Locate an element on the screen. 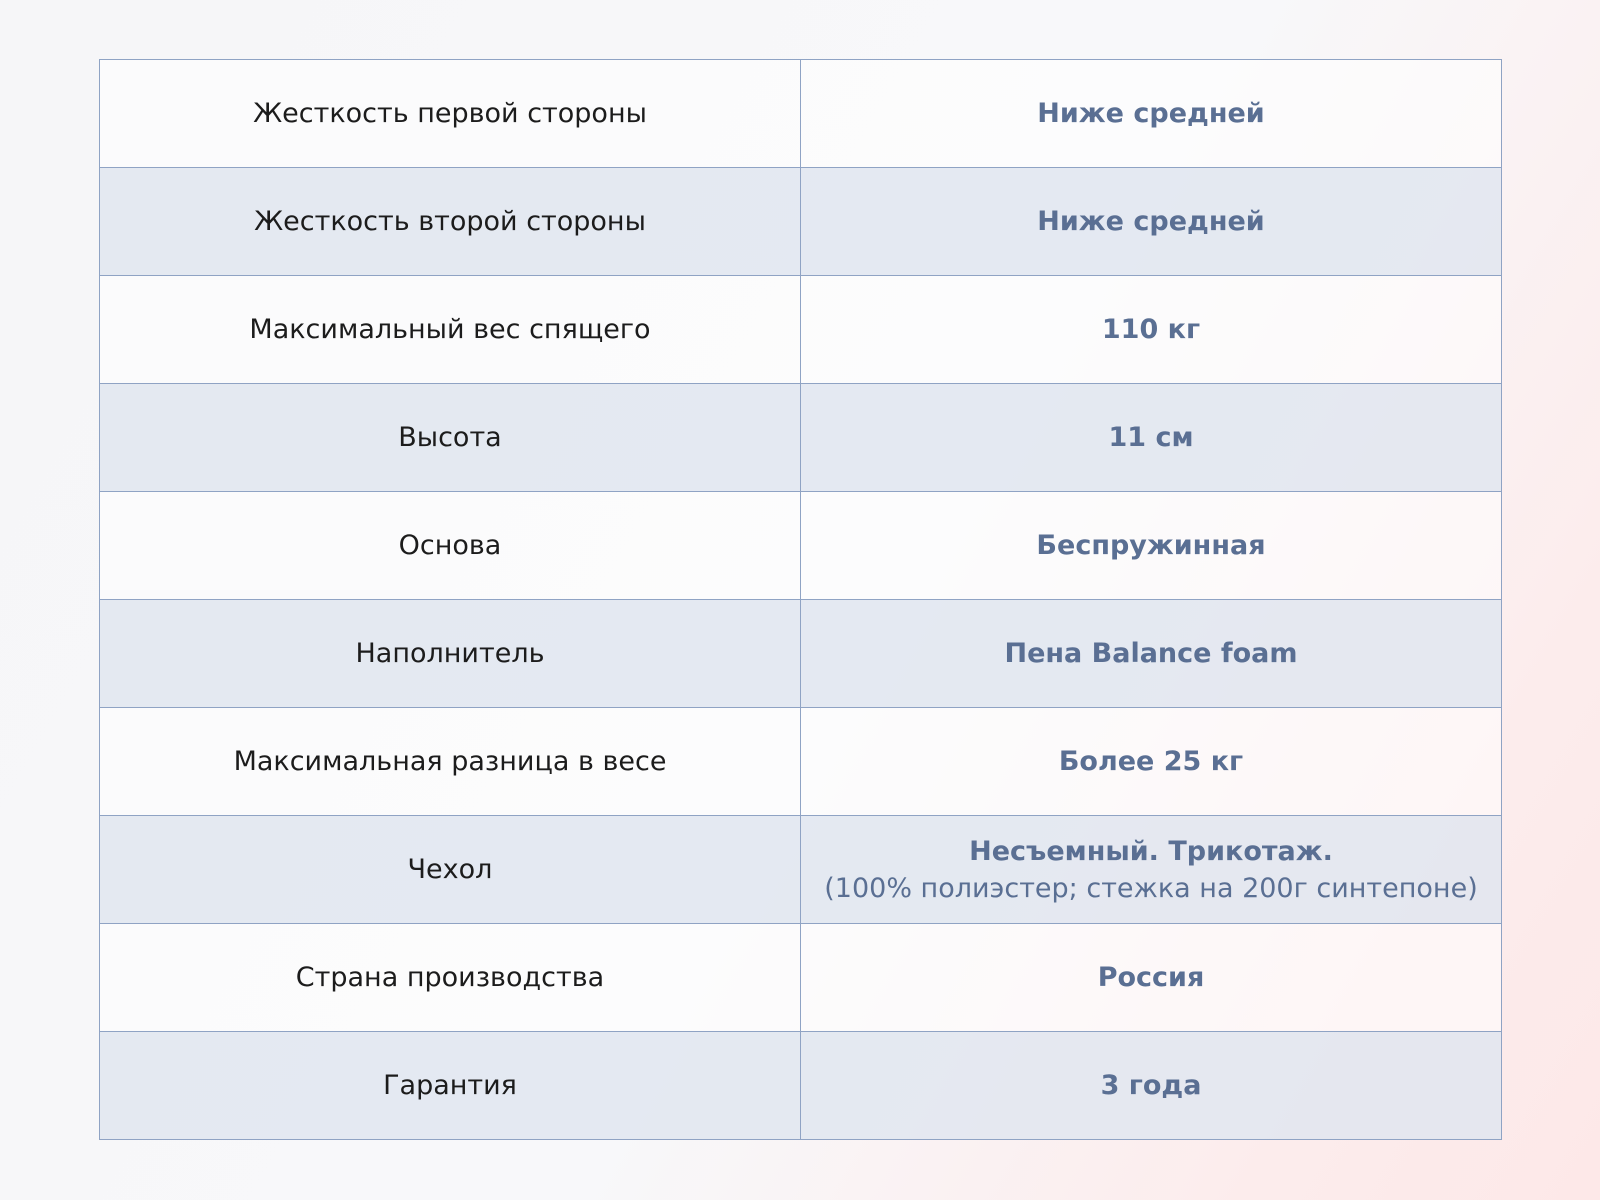 Image resolution: width=1600 pixels, height=1200 pixels. spec-label: Страна производства is located at coordinates (450, 977).